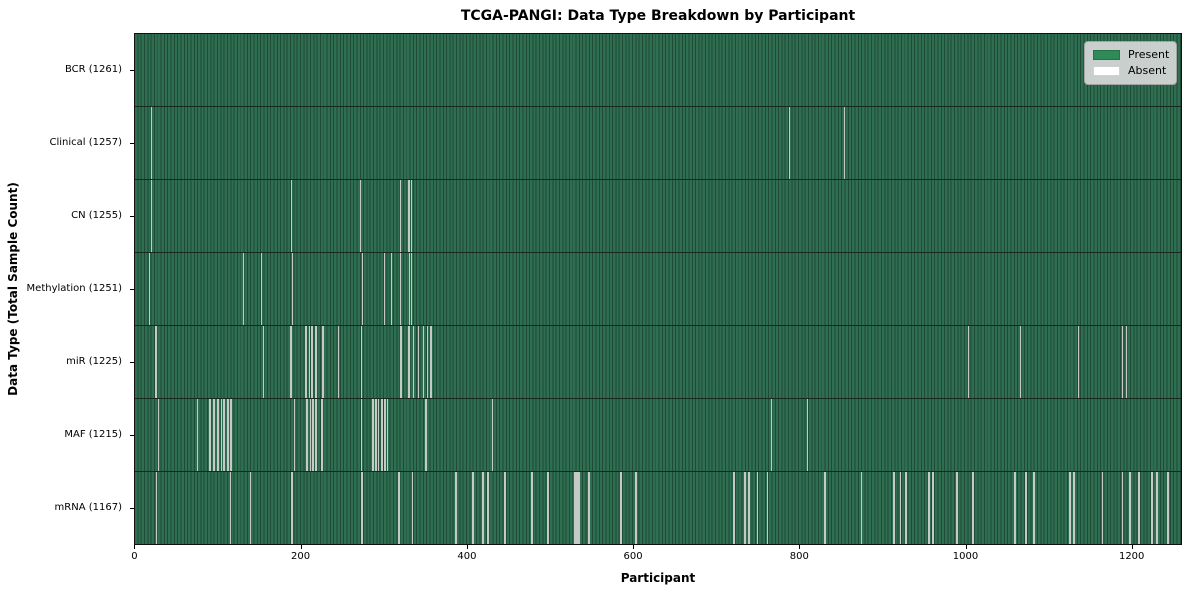  I want to click on heatmap-row-MAF, so click(658, 435).